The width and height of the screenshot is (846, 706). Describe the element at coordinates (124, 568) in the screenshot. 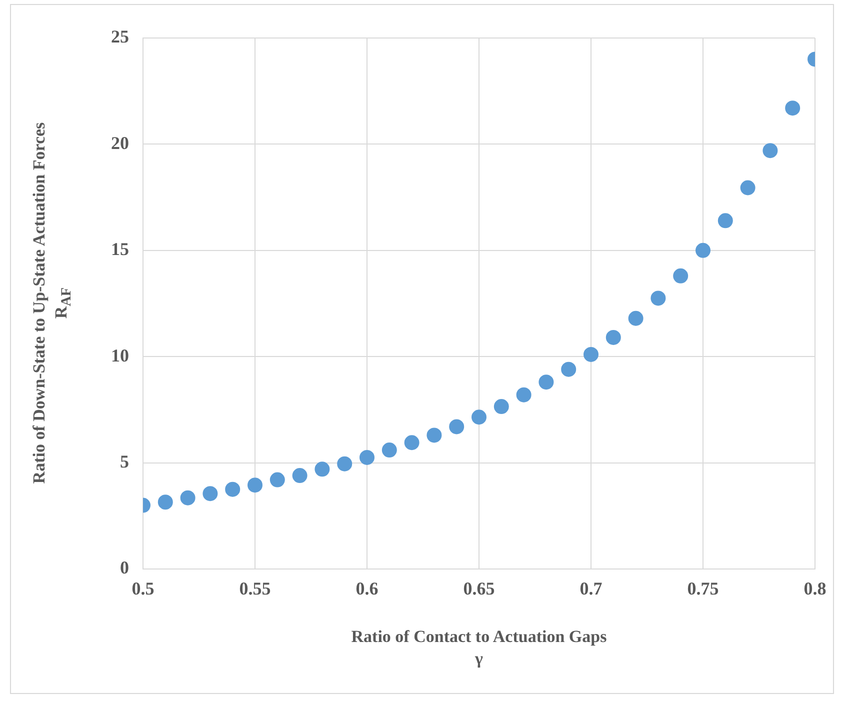

I see `y-tick-label: 0` at that location.